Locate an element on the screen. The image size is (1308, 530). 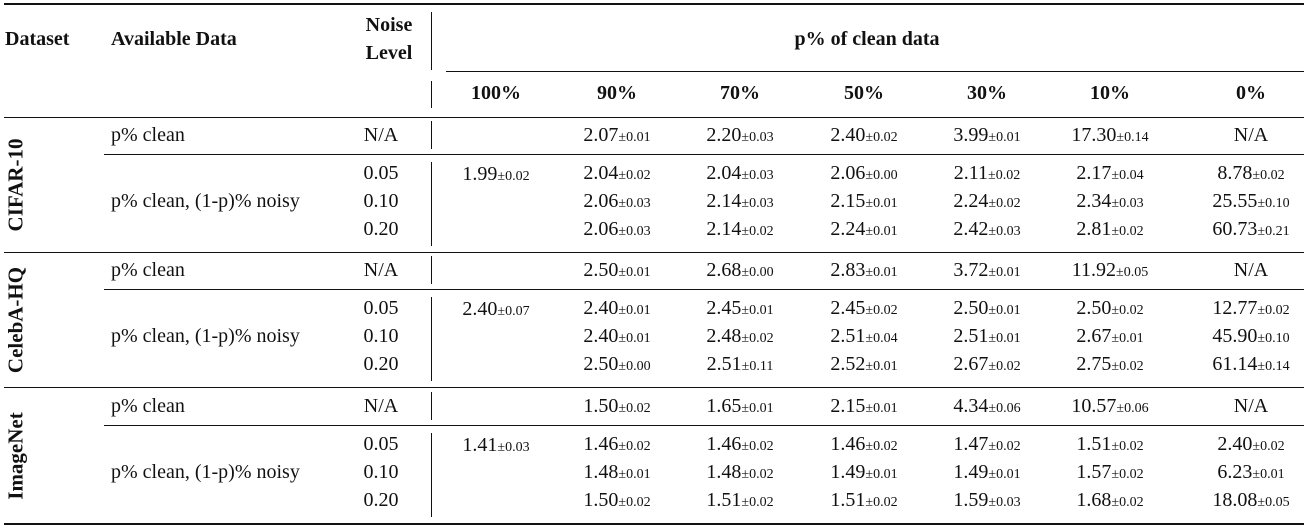
noisy-cell: 2.50±0.01 is located at coordinates (986, 309).